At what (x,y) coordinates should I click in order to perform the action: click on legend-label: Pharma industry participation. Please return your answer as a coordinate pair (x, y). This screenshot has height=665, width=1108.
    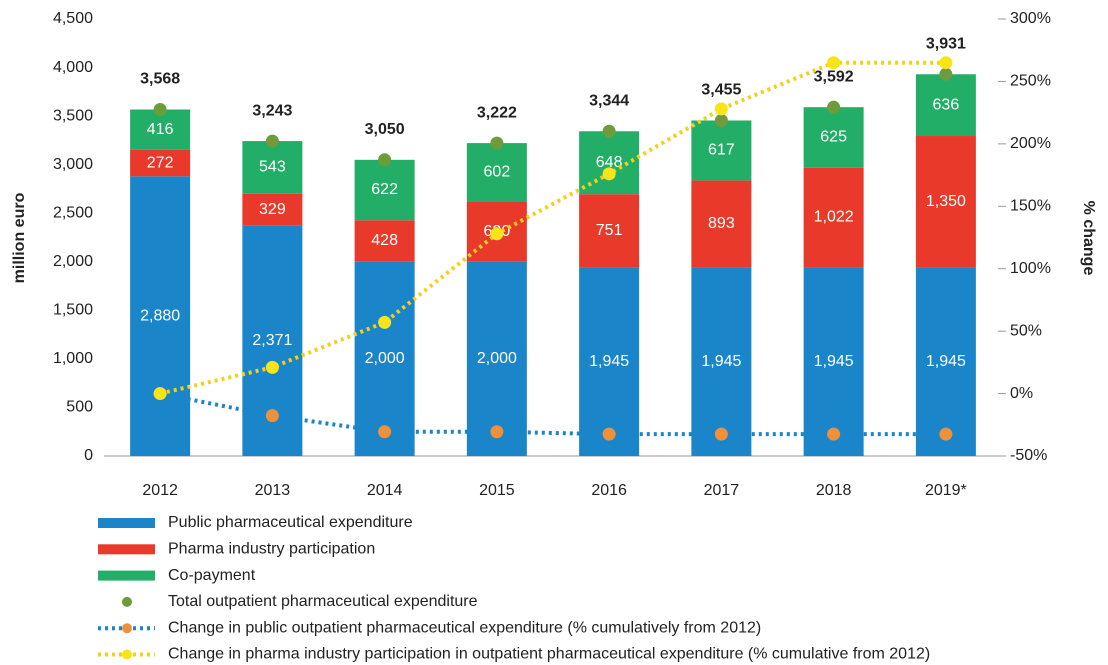
    Looking at the image, I should click on (271, 549).